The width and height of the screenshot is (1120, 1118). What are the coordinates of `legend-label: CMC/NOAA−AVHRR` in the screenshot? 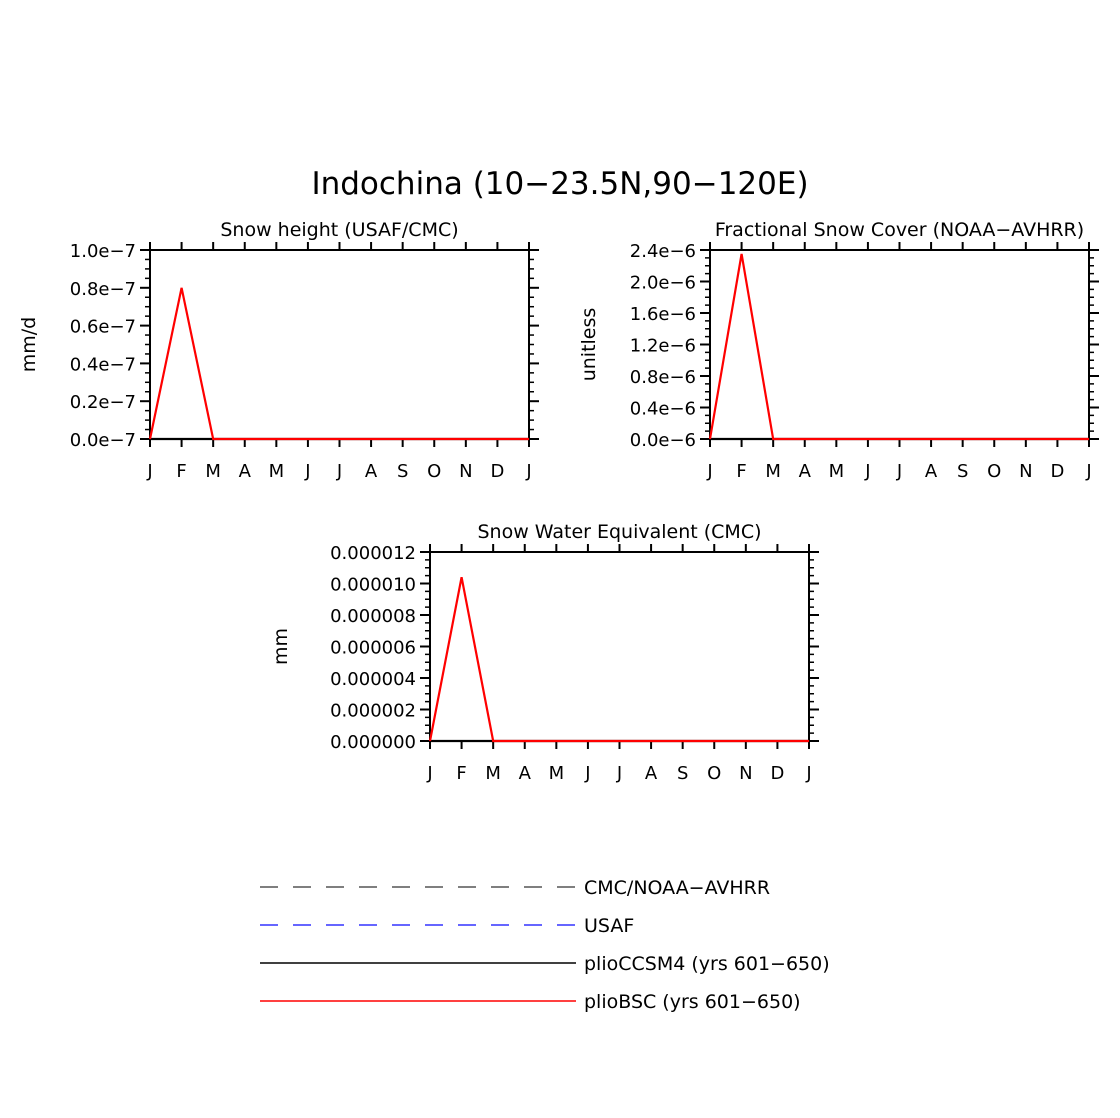 It's located at (677, 888).